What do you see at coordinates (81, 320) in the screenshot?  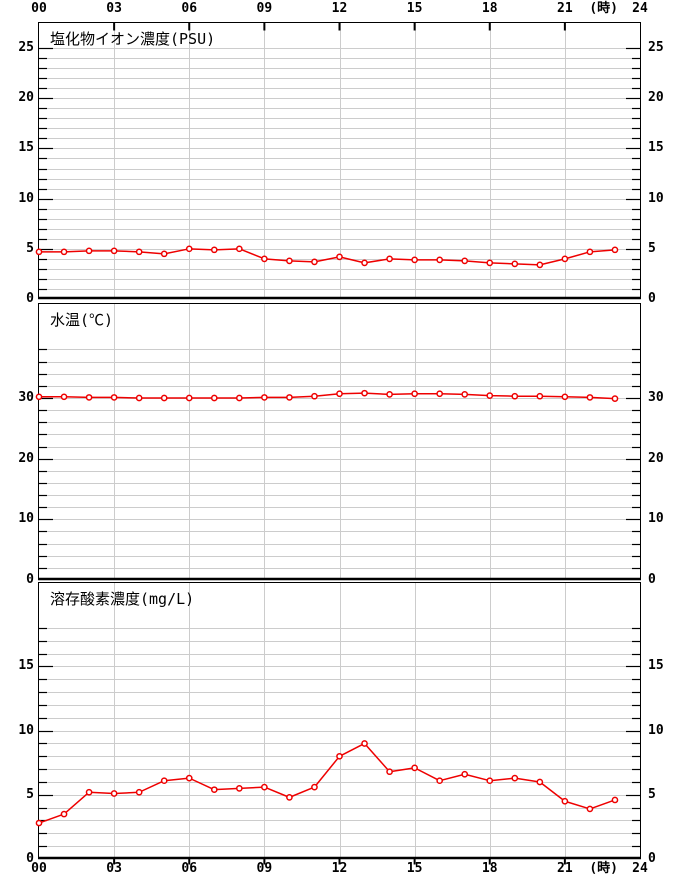 I see `panel-title-water-temperature: 水温(℃)` at bounding box center [81, 320].